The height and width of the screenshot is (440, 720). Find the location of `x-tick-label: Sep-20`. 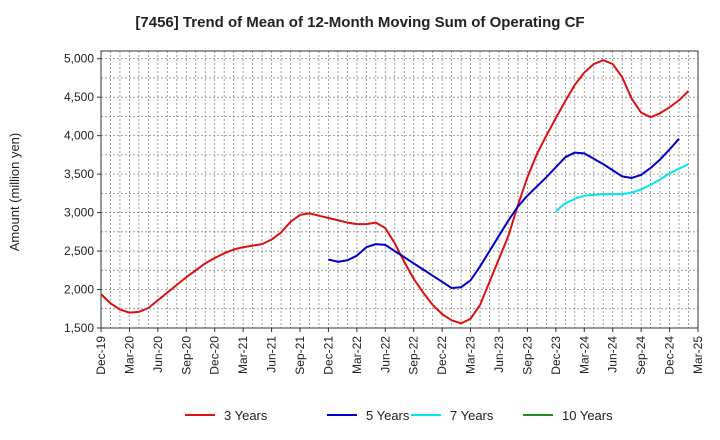

x-tick-label: Sep-20 is located at coordinates (186, 355).